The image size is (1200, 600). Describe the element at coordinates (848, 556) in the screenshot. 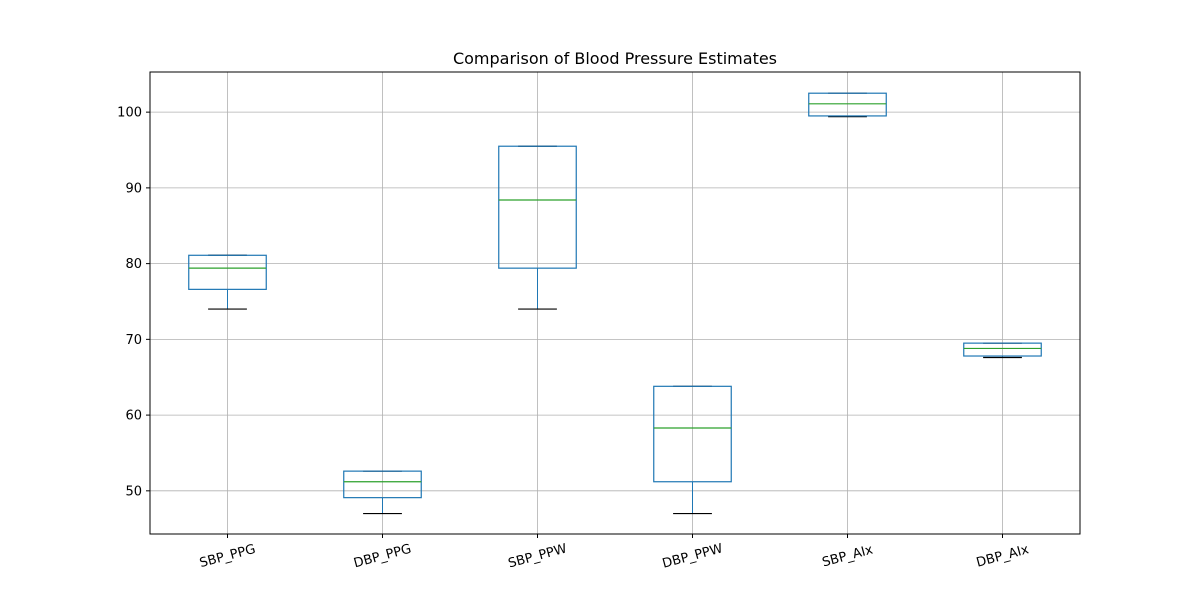

I see `x-tick-label: SBP_AIx` at that location.